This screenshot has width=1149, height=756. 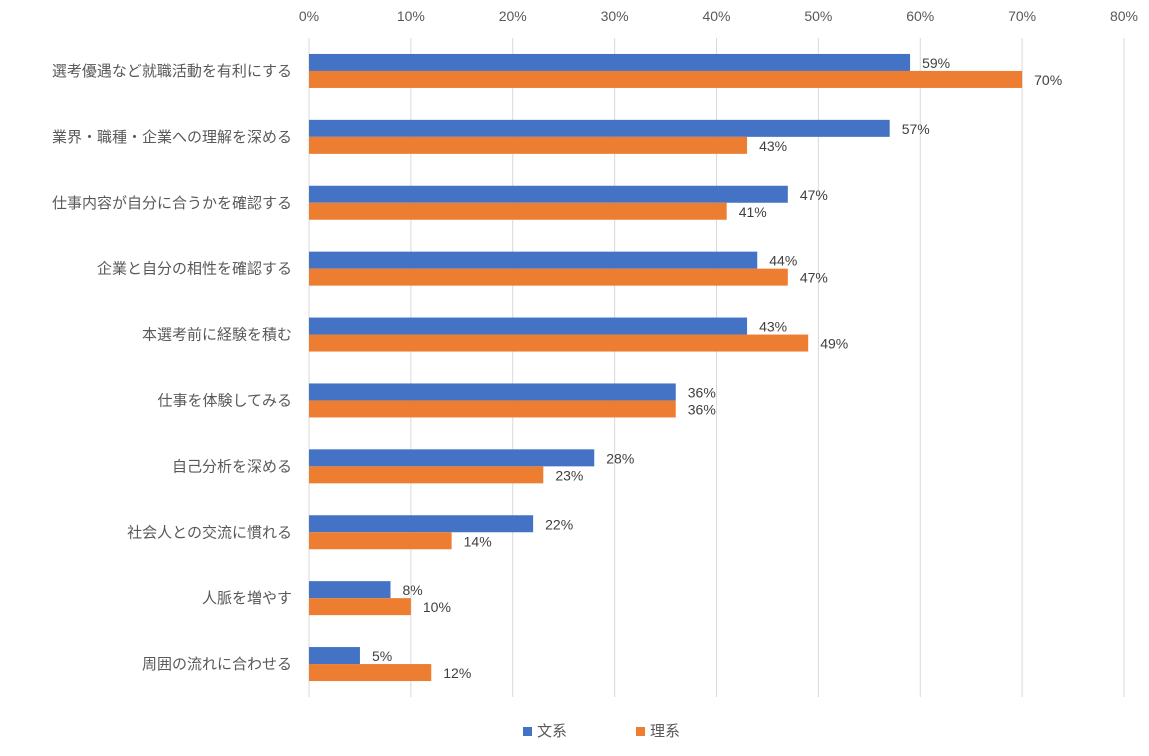 What do you see at coordinates (382, 656) in the screenshot?
I see `data-label: 5%` at bounding box center [382, 656].